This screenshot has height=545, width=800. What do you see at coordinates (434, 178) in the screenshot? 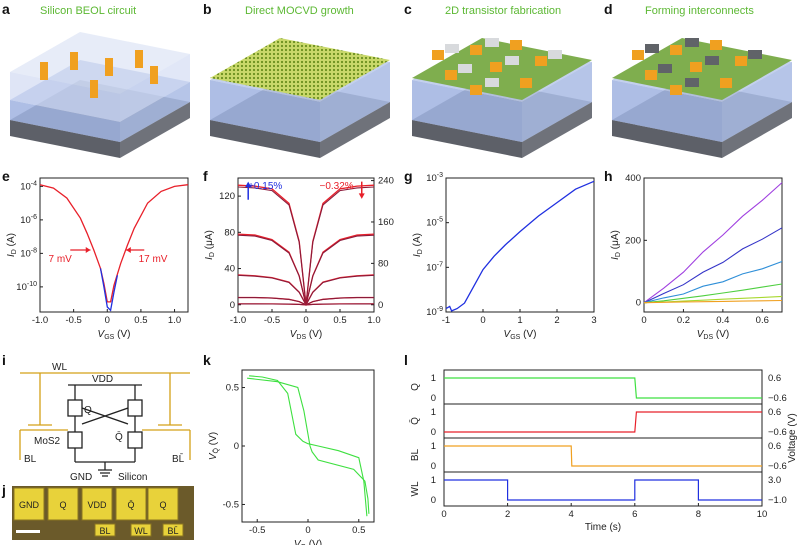
I see `y-tick-label: 10-3` at bounding box center [434, 178].